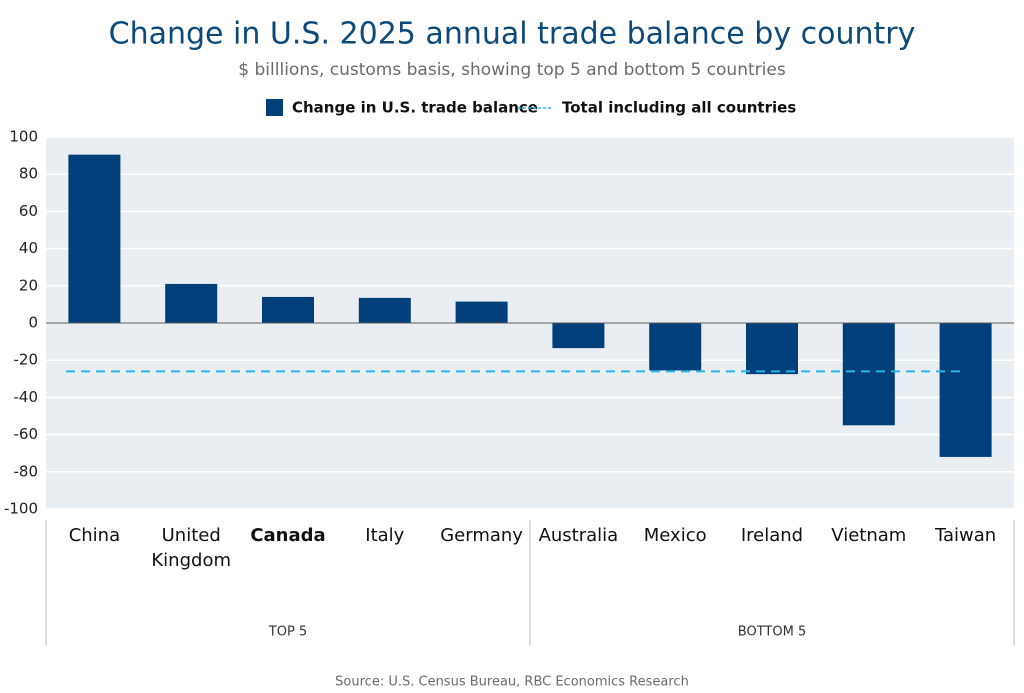 This screenshot has width=1024, height=693. I want to click on legend-label: Total including all countries, so click(679, 108).